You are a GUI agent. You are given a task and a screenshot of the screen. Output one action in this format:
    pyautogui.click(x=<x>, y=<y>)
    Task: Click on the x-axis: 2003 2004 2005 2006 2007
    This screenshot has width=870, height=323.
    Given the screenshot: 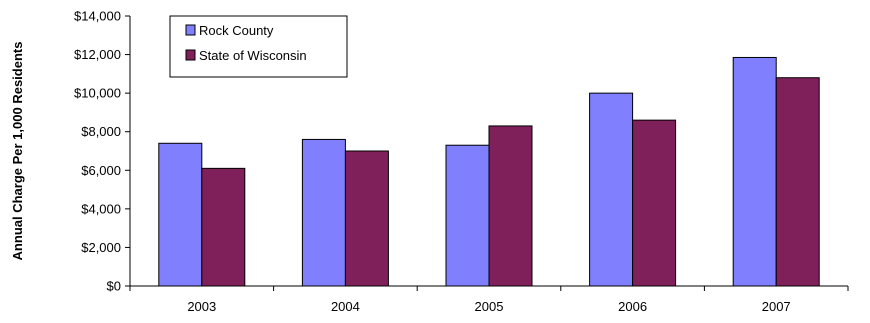 What is the action you would take?
    pyautogui.click(x=489, y=300)
    